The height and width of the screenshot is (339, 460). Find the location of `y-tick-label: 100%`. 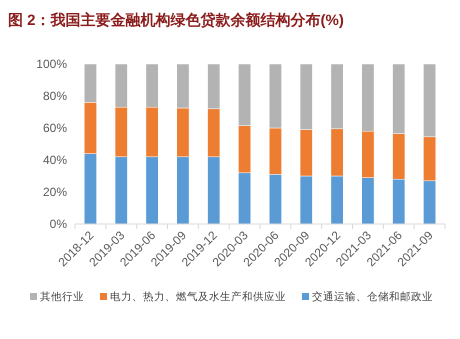

y-tick-label: 100% is located at coordinates (52, 64).